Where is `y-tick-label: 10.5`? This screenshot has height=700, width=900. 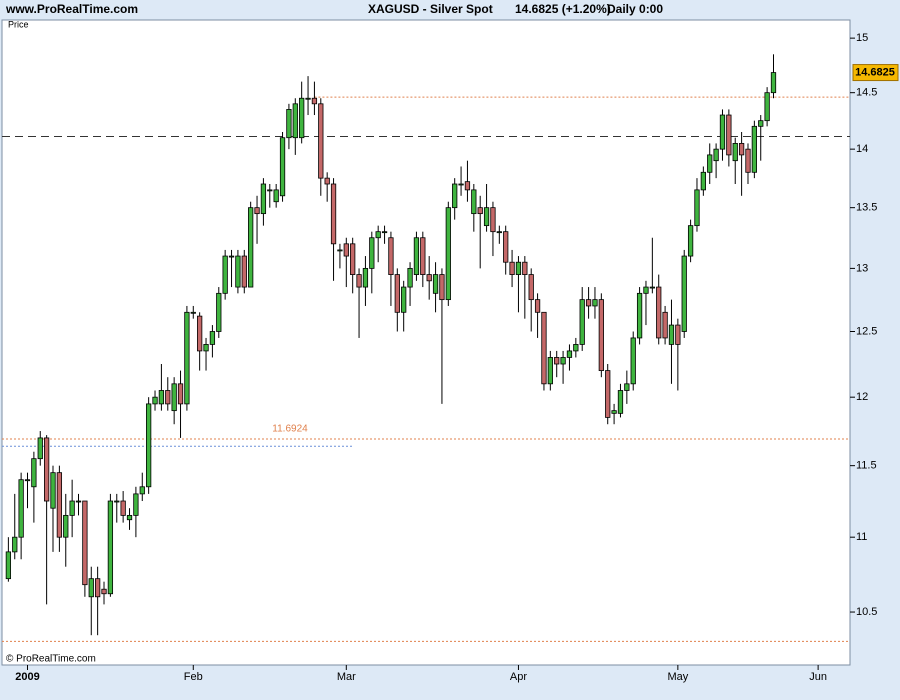 y-tick-label: 10.5 is located at coordinates (866, 612).